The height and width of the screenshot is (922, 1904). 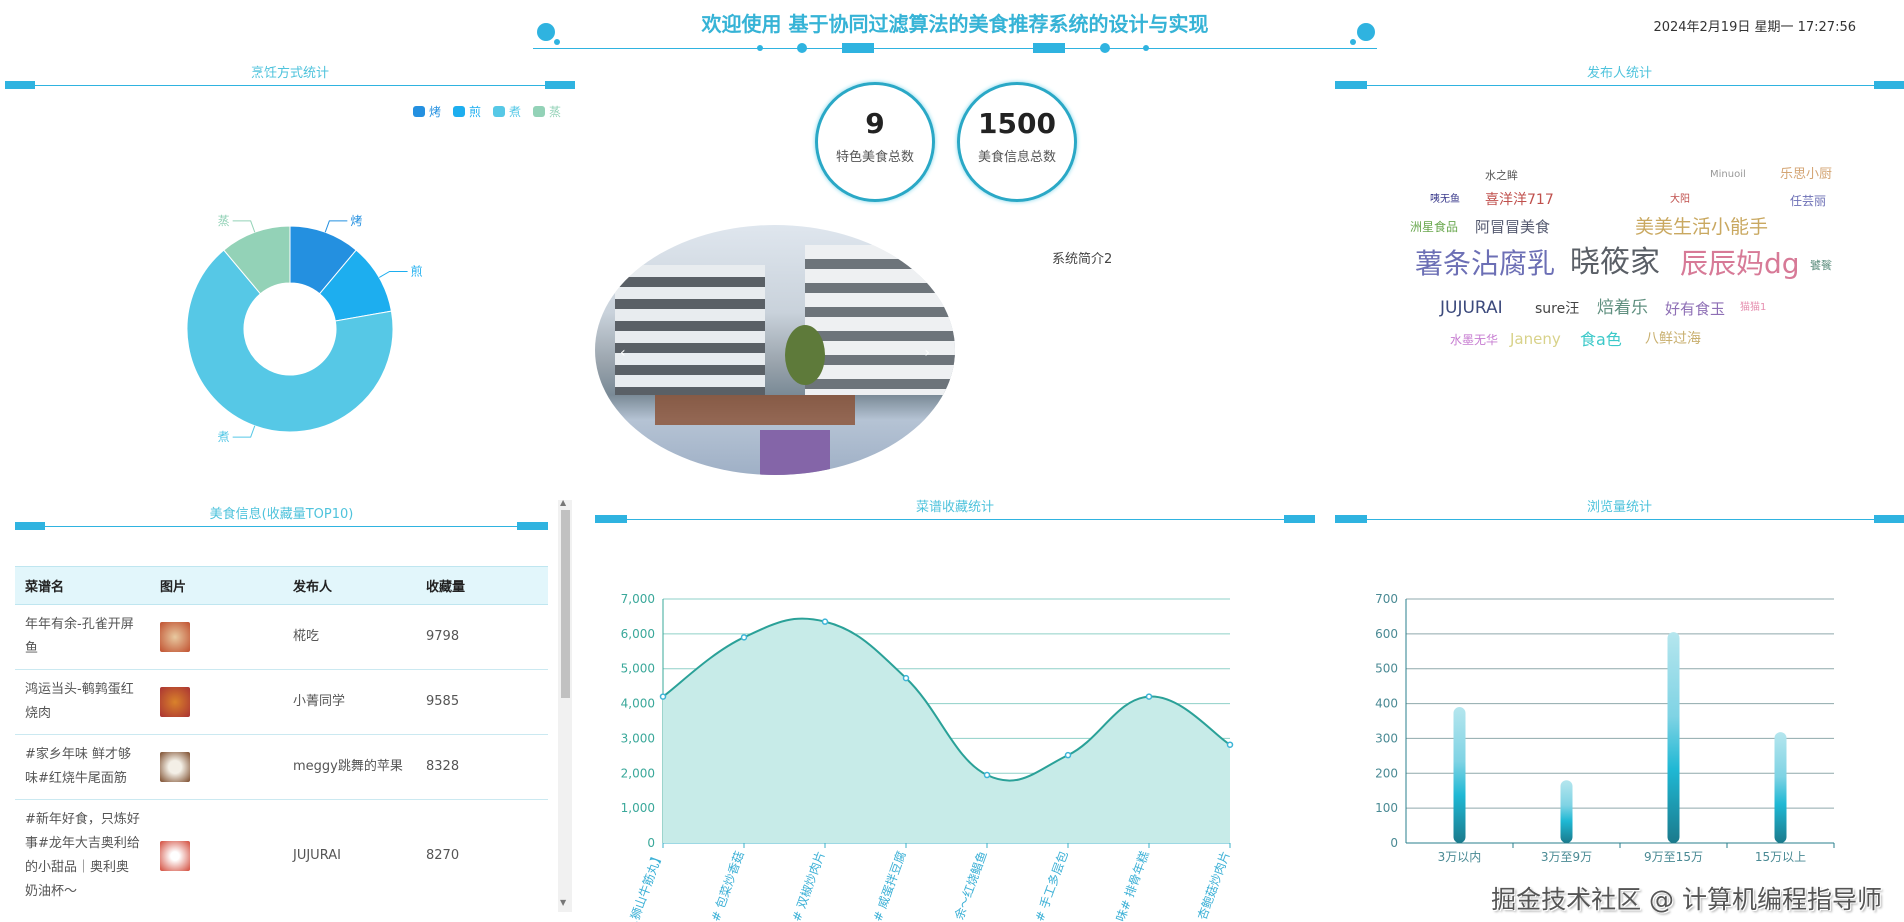 I want to click on pie-label: 煮, so click(x=224, y=437).